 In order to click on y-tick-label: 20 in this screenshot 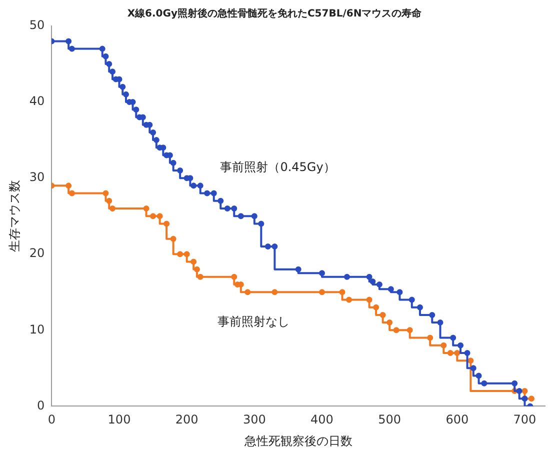, I will do `click(37, 253)`.